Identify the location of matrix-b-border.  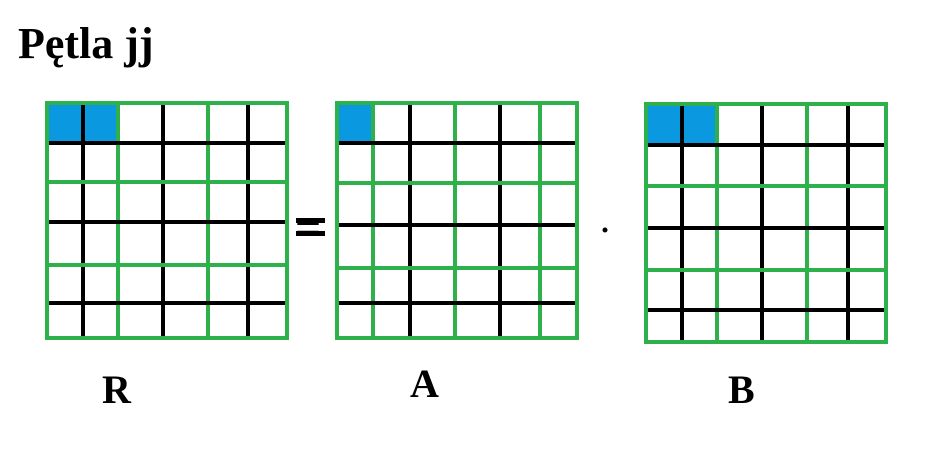
(766, 223).